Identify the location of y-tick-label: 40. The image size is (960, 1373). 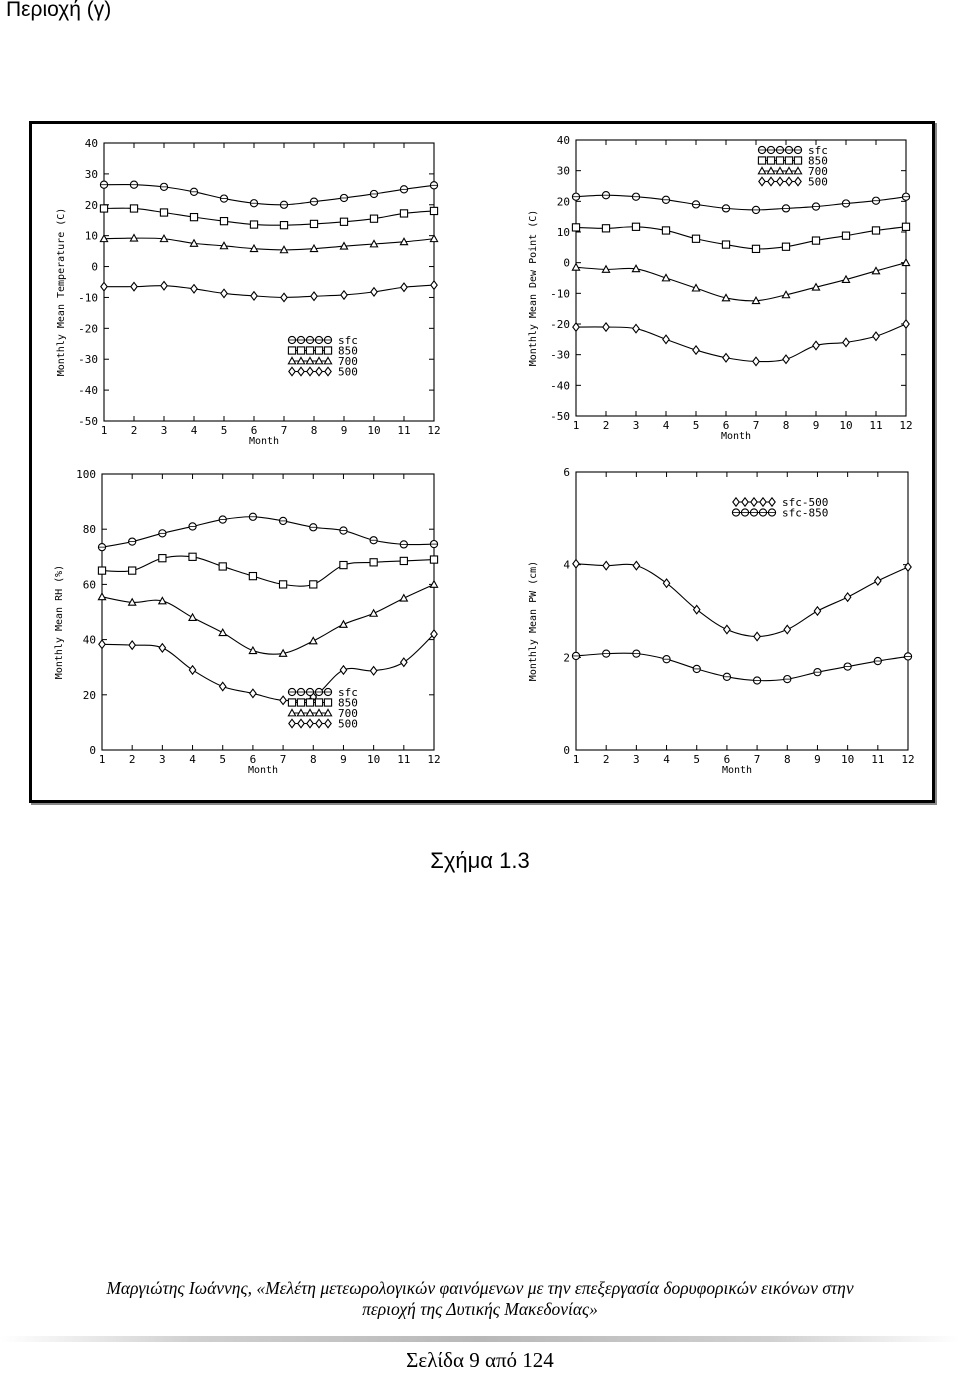
(563, 140).